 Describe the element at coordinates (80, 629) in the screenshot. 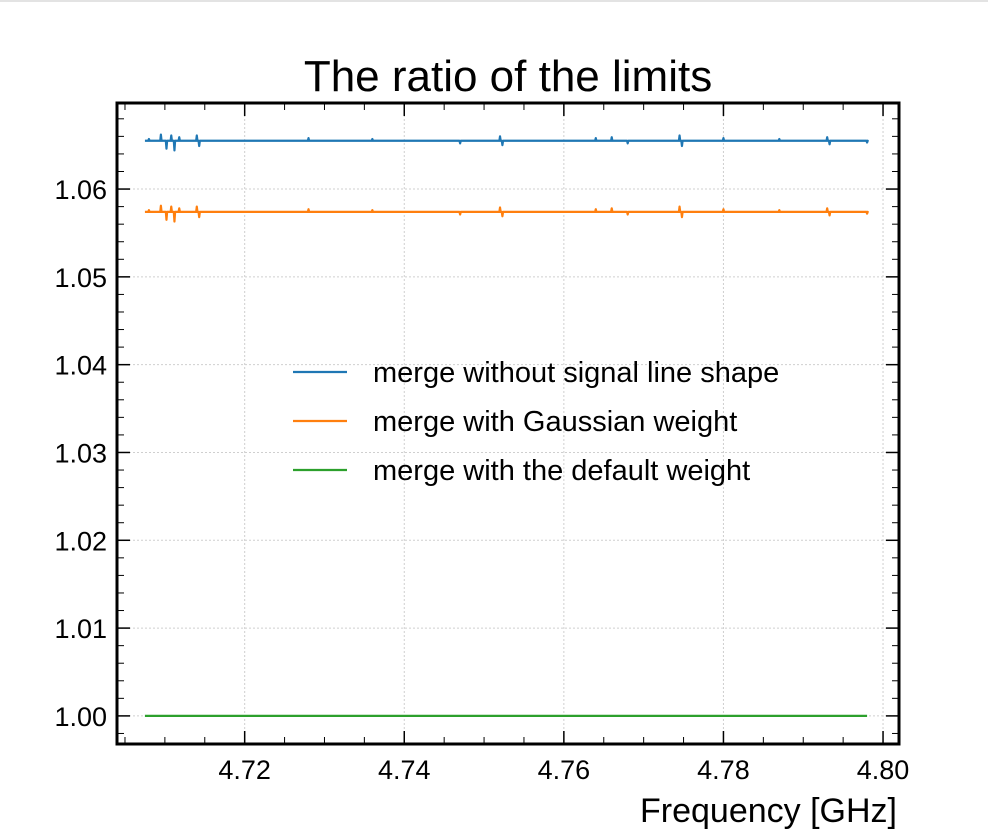

I see `y-tick-label: 1.01` at that location.